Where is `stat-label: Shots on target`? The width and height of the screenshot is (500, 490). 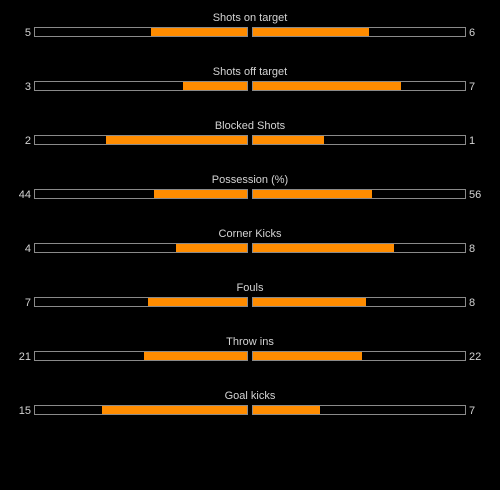 stat-label: Shots on target is located at coordinates (250, 18).